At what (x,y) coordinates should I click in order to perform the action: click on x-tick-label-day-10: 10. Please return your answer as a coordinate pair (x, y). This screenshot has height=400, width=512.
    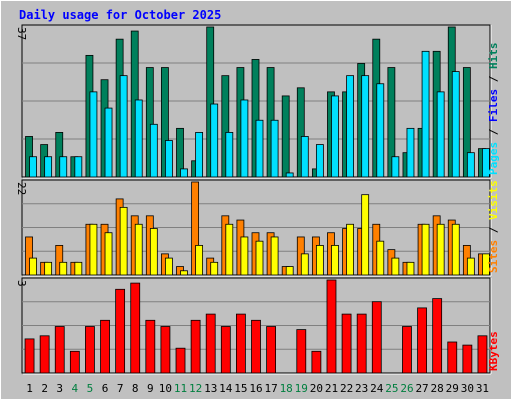
    Looking at the image, I should click on (165, 388).